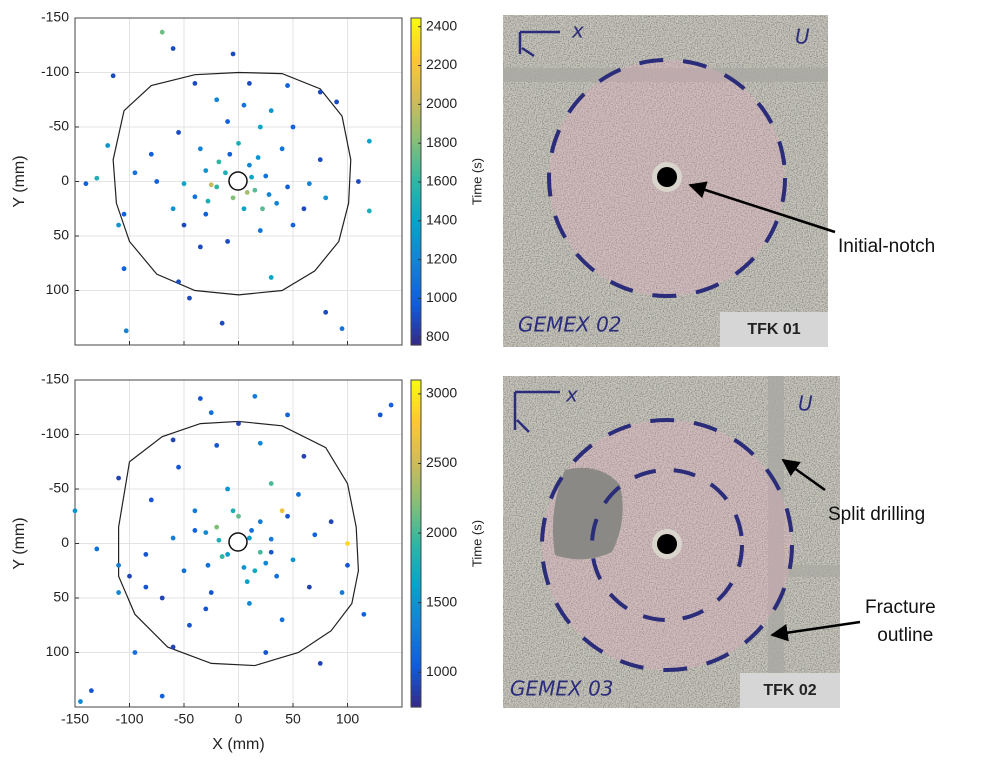  What do you see at coordinates (441, 142) in the screenshot?
I see `colorbar-tick-label: 1800` at bounding box center [441, 142].